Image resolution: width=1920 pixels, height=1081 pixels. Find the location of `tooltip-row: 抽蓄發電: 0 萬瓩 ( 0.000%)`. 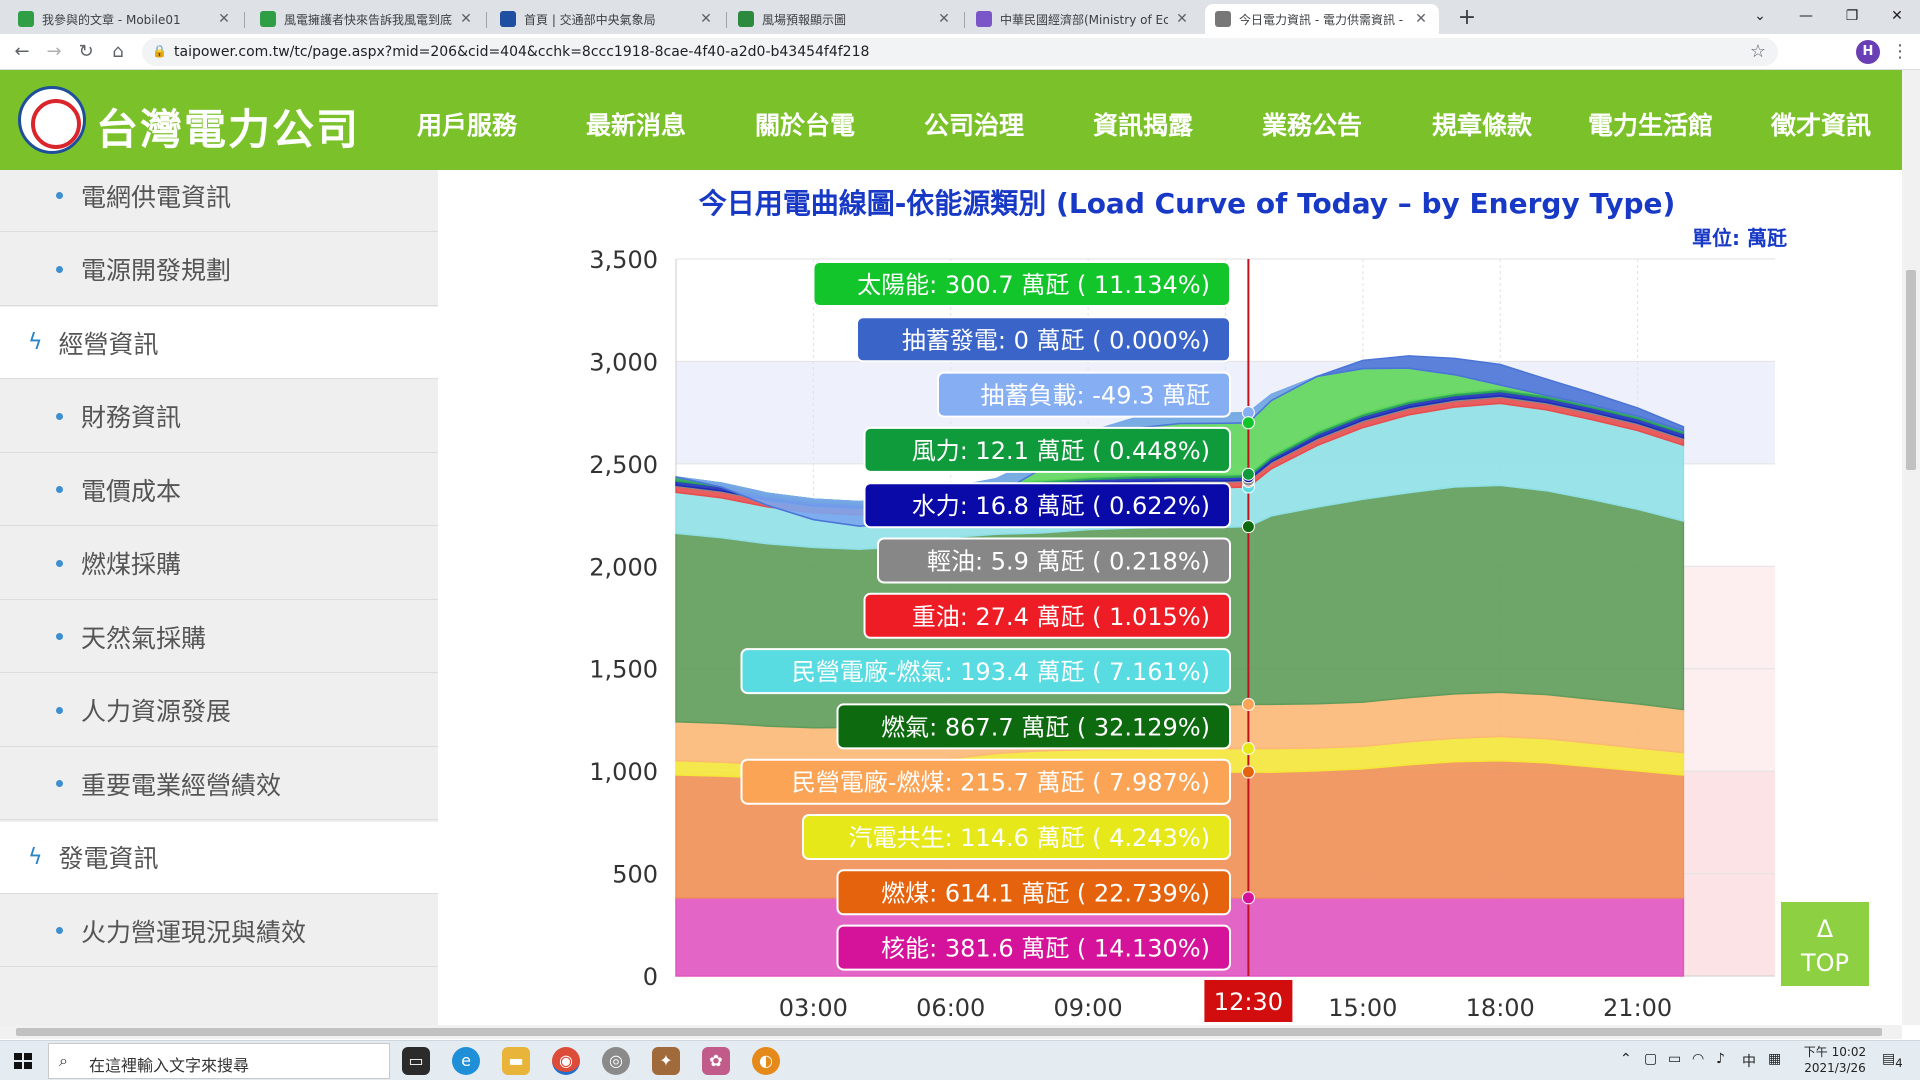

tooltip-row: 抽蓄發電: 0 萬瓩 ( 0.000%) is located at coordinates (1043, 339).